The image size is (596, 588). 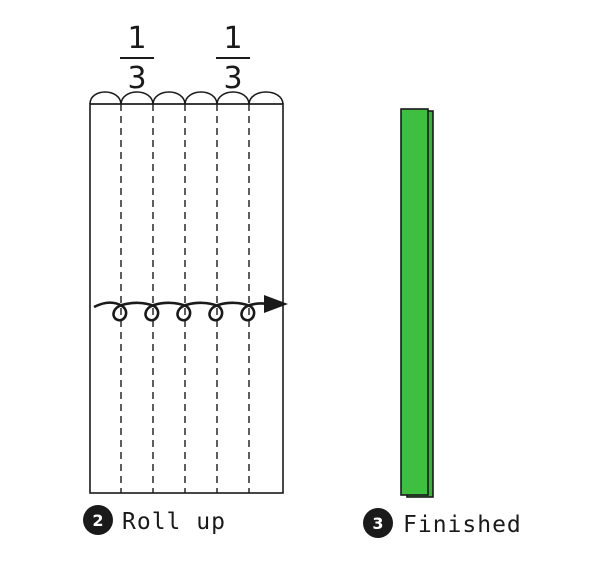 I want to click on scalloped-top-edge, so click(x=186, y=98).